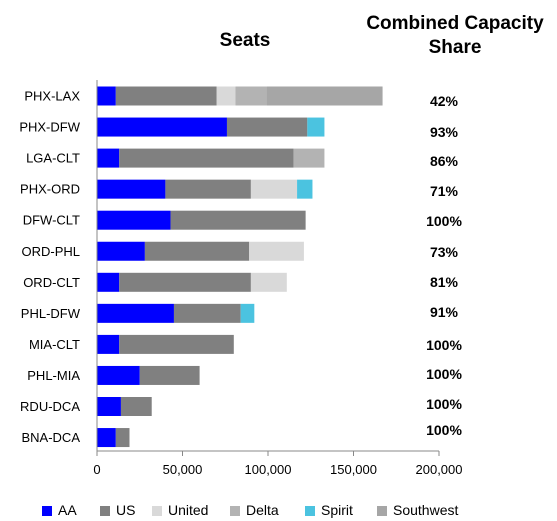 The image size is (557, 521). I want to click on category-label: PHX-ORD, so click(50, 189).